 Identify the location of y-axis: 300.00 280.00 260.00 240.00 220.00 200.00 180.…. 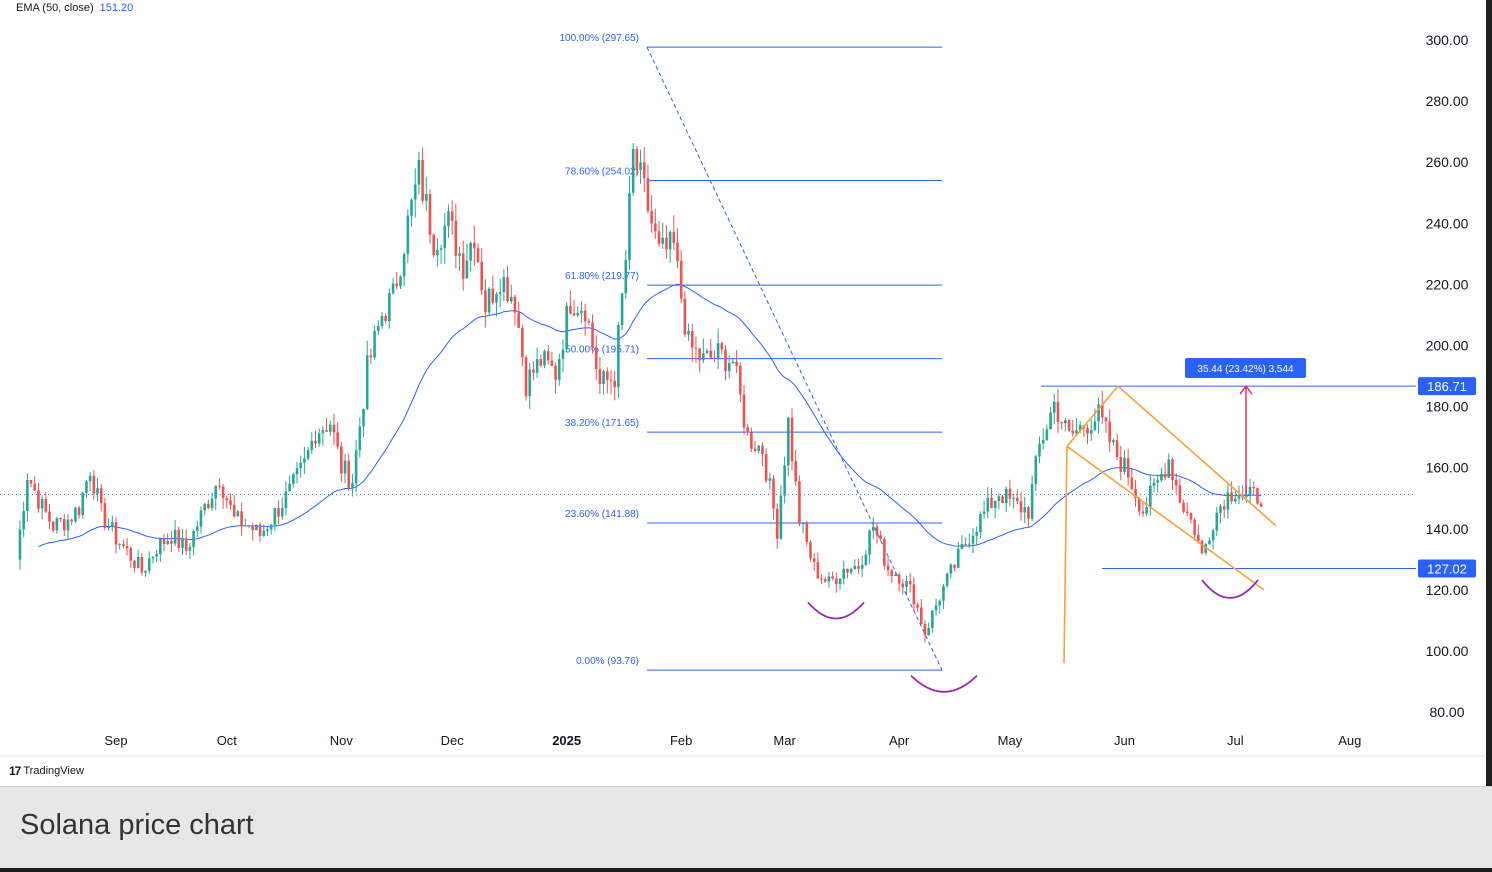
(1447, 376).